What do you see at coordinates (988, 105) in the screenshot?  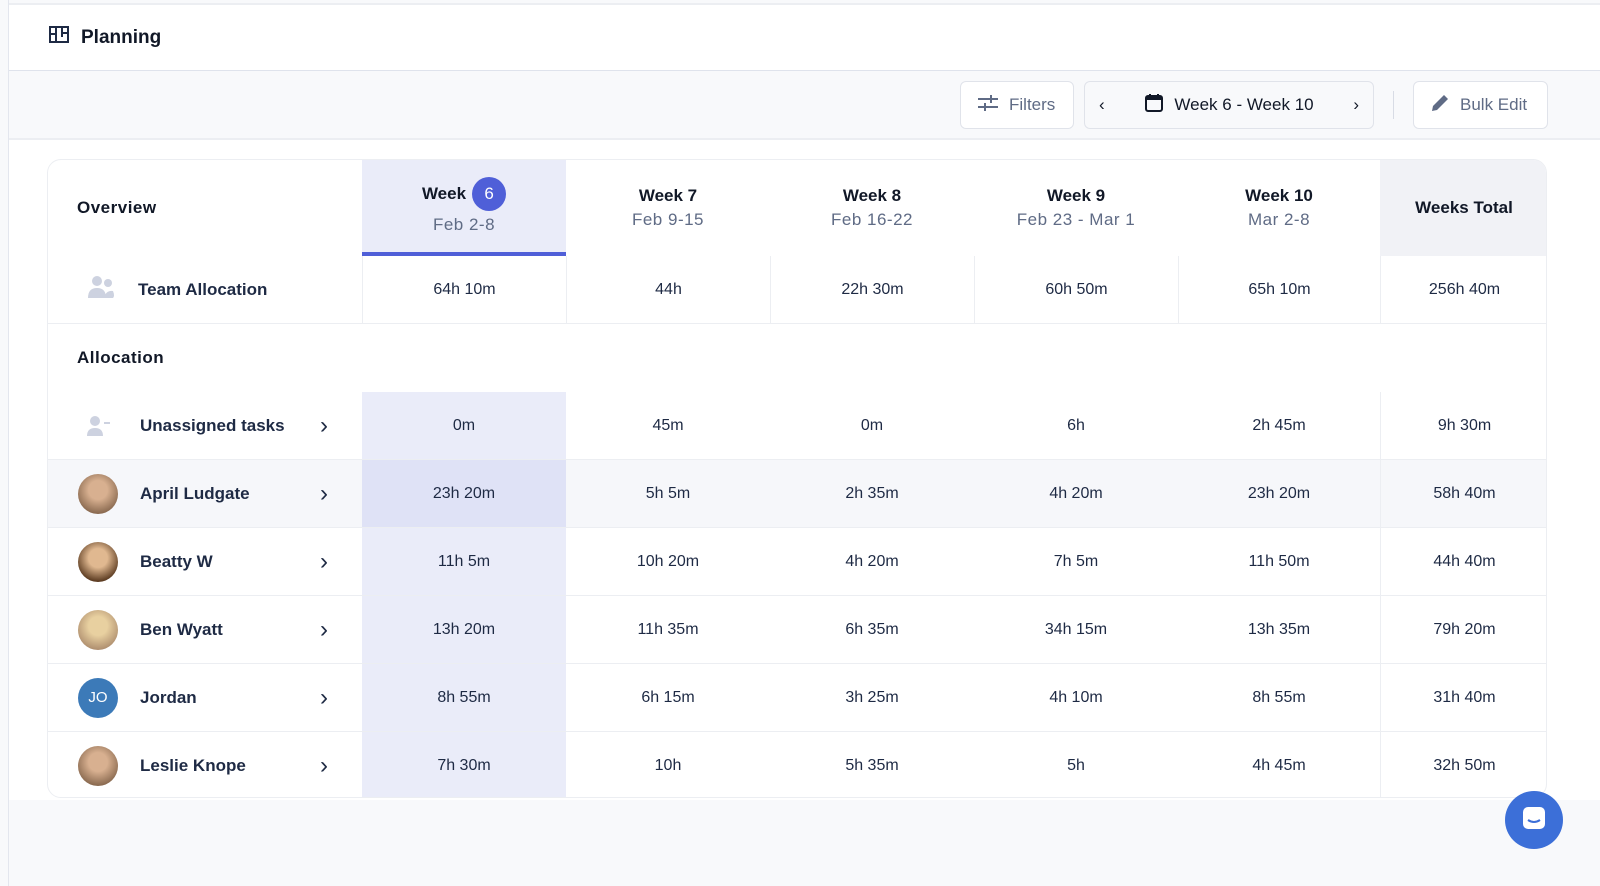 I see `sliders-icon` at bounding box center [988, 105].